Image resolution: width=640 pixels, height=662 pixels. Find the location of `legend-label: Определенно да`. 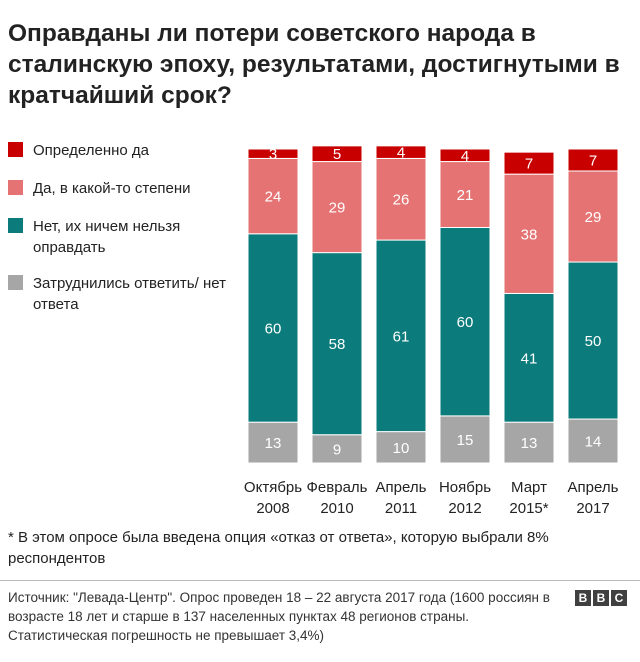

legend-label: Определенно да is located at coordinates (91, 150).